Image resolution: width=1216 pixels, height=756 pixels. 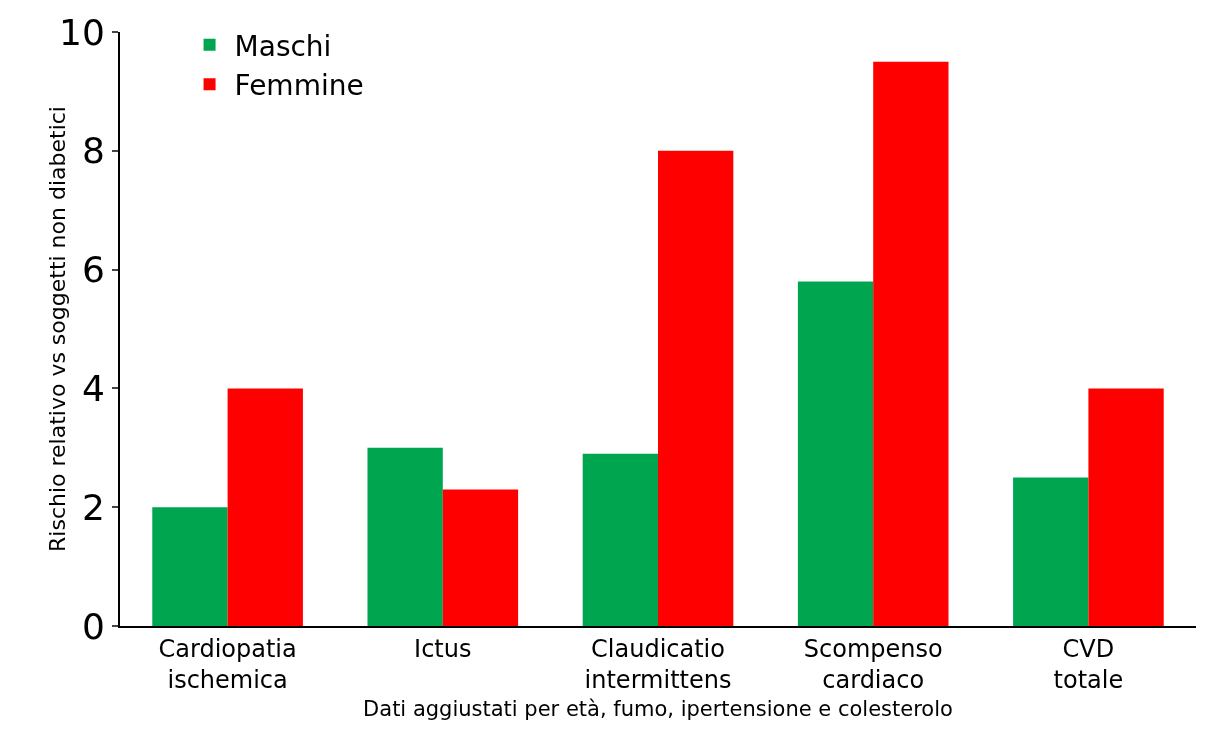 I want to click on x-axis-title: Dati aggiustati per età, fumo, ipertensione e colesterolo, so click(x=658, y=708).